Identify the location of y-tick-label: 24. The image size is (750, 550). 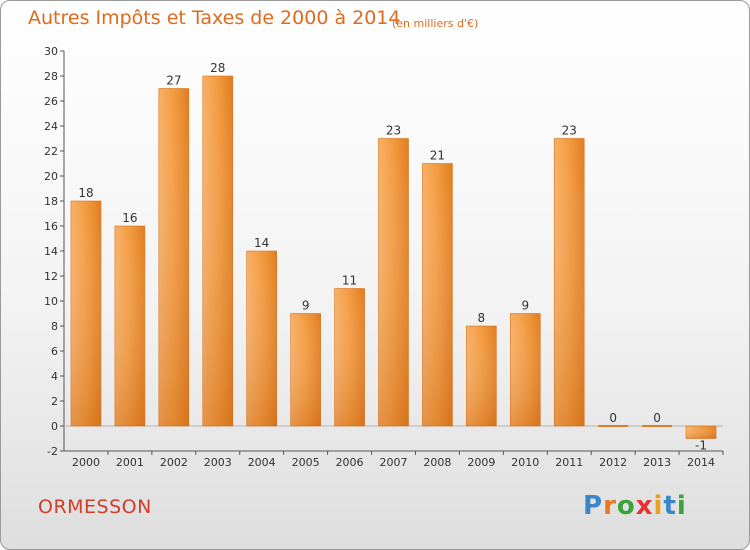
(51, 126).